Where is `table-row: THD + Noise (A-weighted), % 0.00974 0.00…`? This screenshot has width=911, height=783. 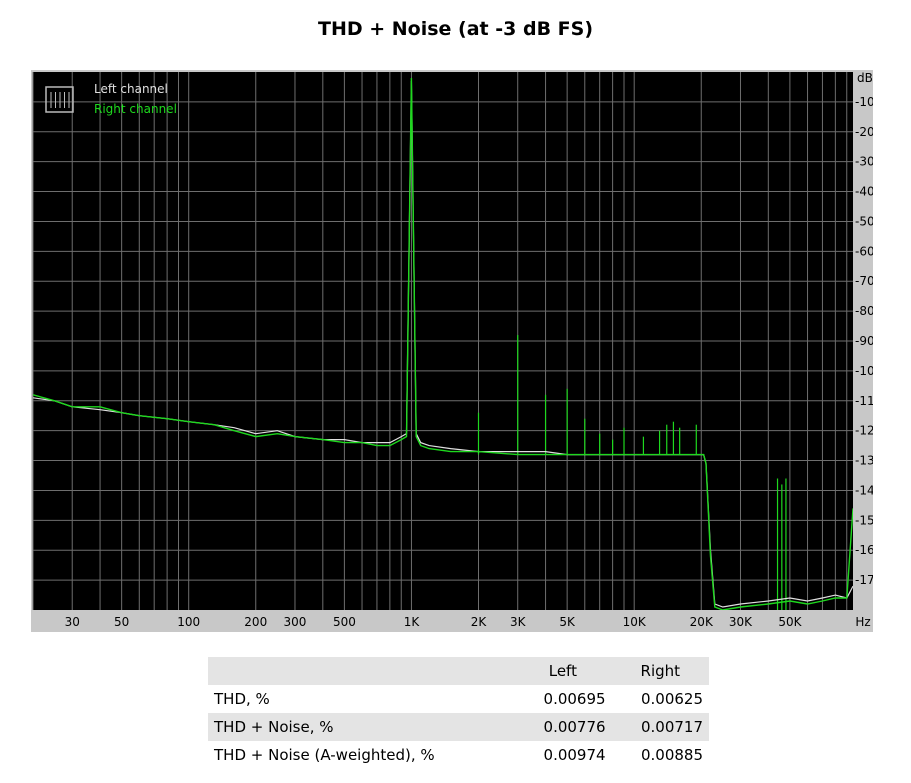
table-row: THD + Noise (A-weighted), % 0.00974 0.00… is located at coordinates (458, 755).